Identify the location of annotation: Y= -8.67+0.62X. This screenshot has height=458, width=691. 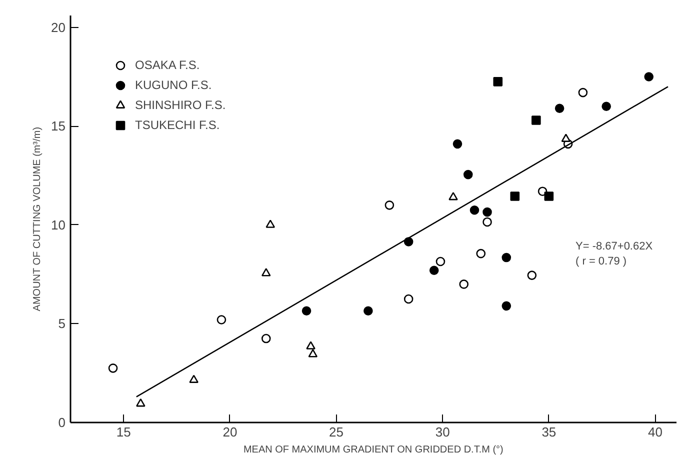
(615, 246).